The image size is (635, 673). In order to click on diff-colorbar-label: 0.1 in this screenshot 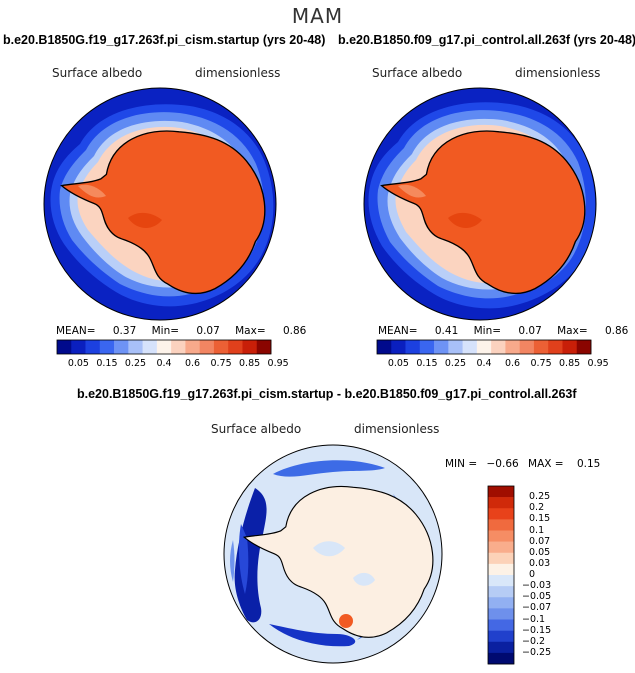, I will do `click(537, 530)`.